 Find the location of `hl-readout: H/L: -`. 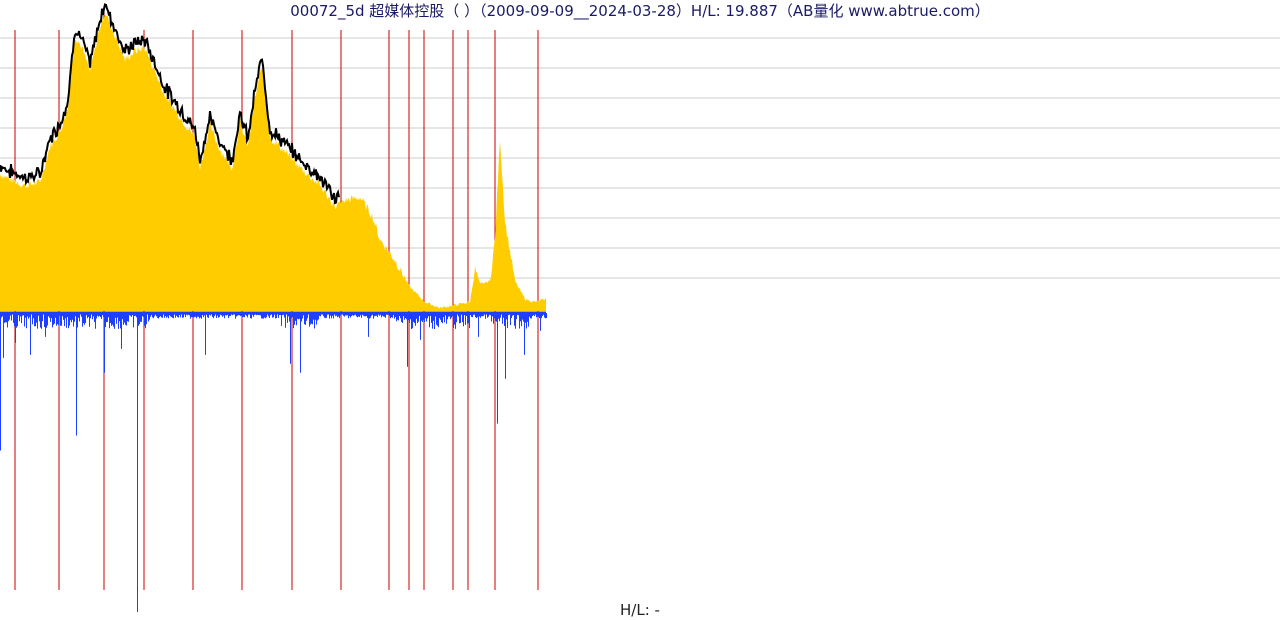

hl-readout: H/L: - is located at coordinates (640, 610).